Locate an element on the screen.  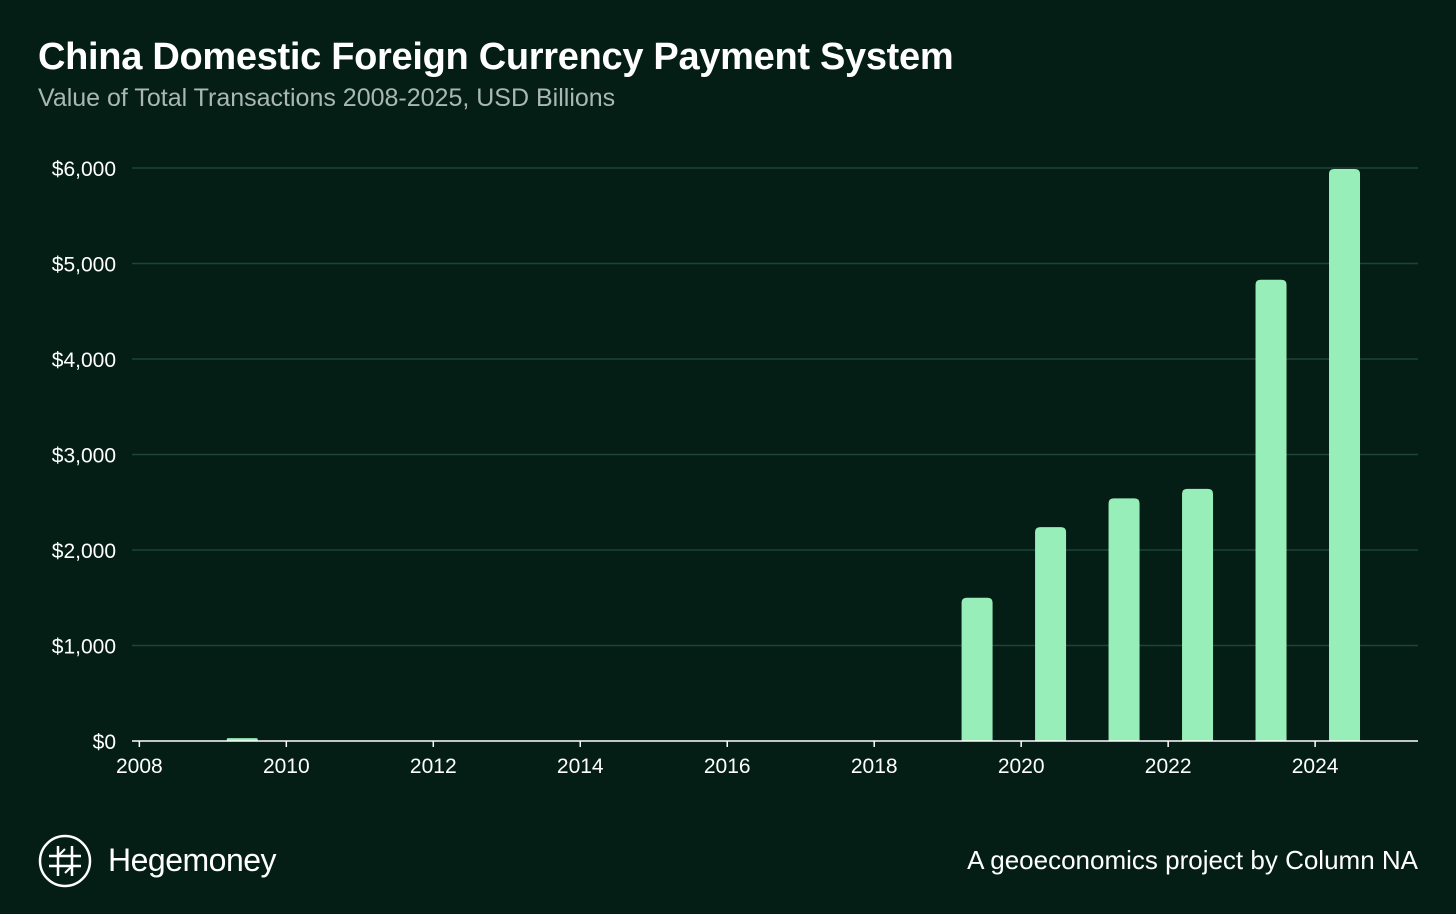
y-tick-label: $2,000 is located at coordinates (84, 551).